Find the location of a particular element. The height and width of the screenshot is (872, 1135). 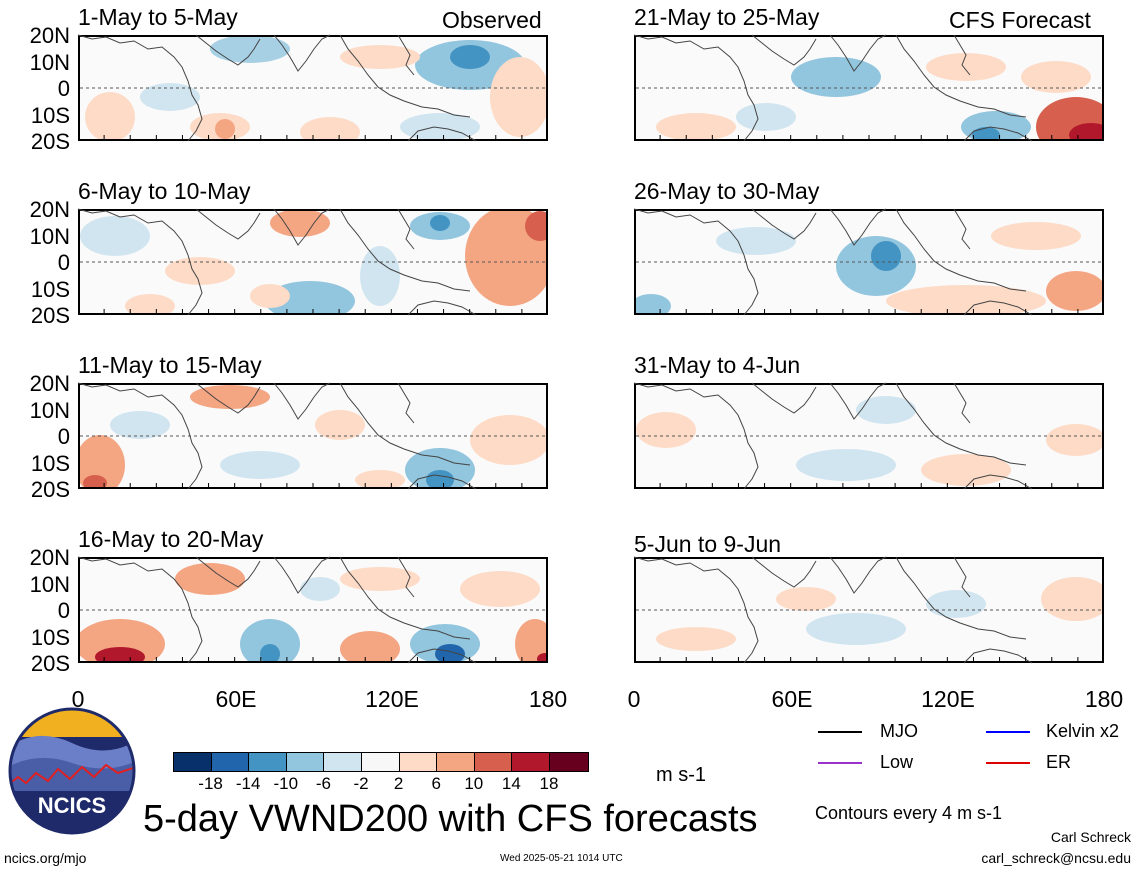

legend-label: Kelvin x2 is located at coordinates (1083, 731).